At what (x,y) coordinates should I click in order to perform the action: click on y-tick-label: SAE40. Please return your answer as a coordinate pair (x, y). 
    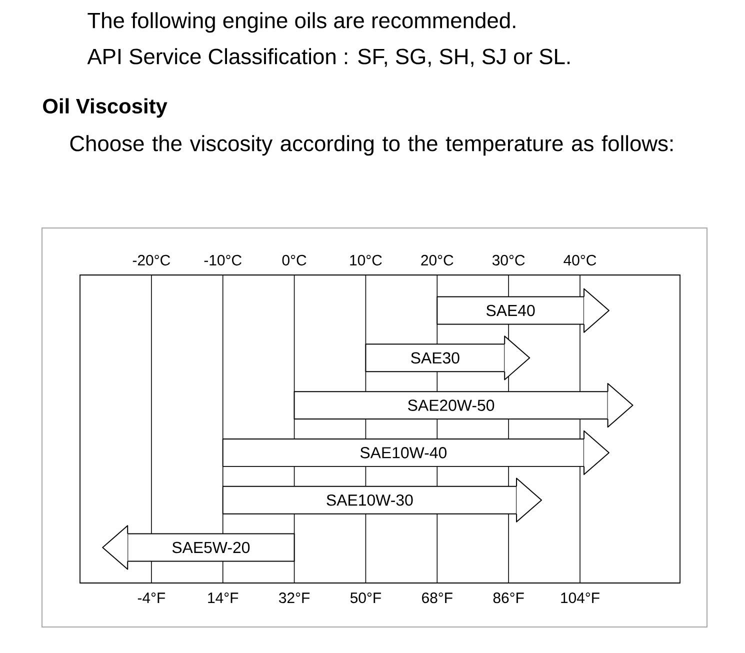
    Looking at the image, I should click on (510, 310).